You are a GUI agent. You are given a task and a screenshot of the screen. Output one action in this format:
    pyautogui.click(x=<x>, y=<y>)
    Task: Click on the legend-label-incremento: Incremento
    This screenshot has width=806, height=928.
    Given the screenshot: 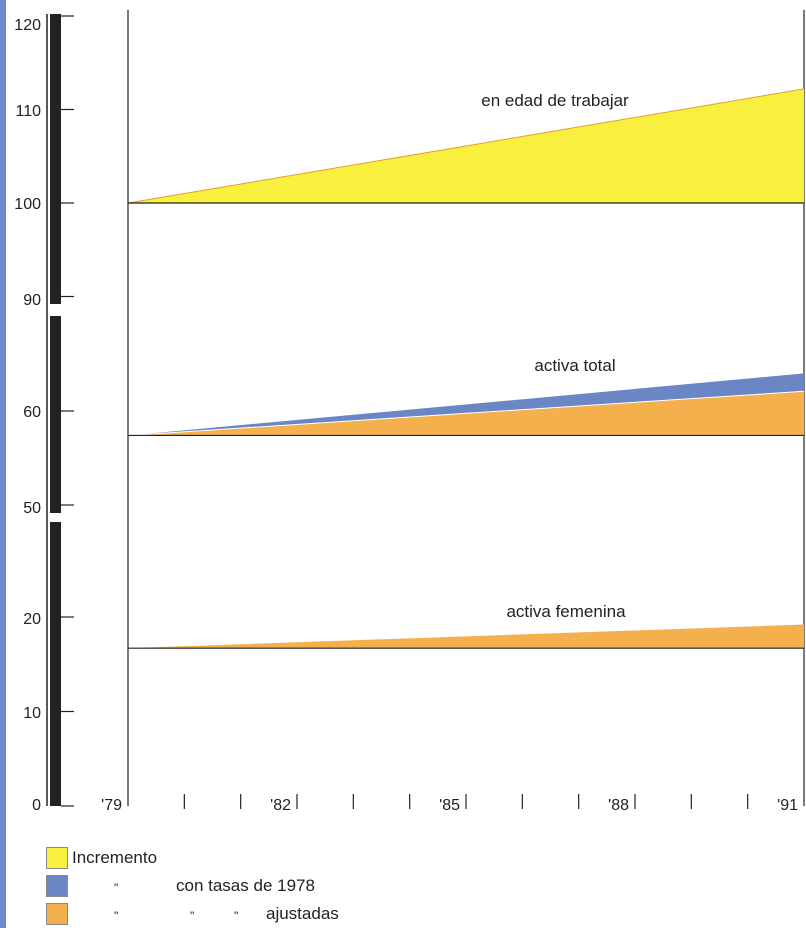 What is the action you would take?
    pyautogui.click(x=115, y=857)
    